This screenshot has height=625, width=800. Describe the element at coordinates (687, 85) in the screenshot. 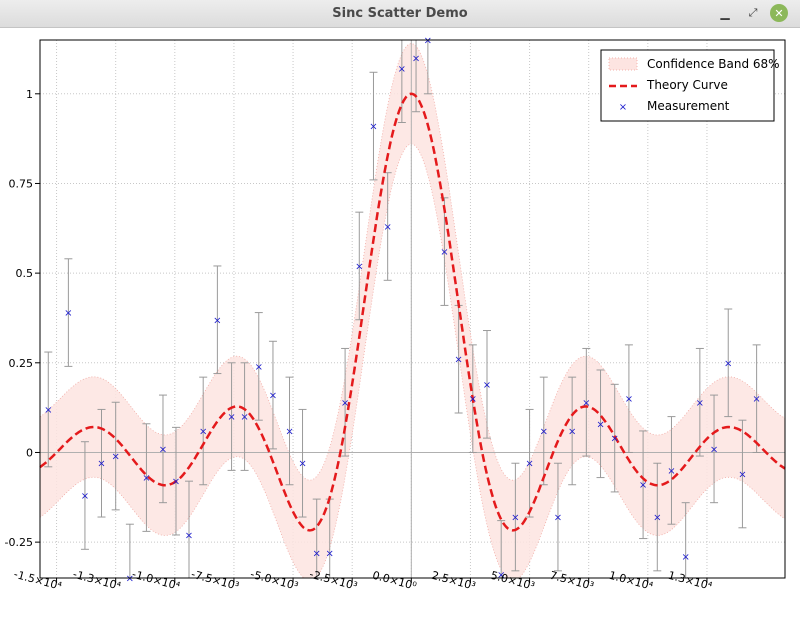

I see `legend-curve-label: Theory Curve` at that location.